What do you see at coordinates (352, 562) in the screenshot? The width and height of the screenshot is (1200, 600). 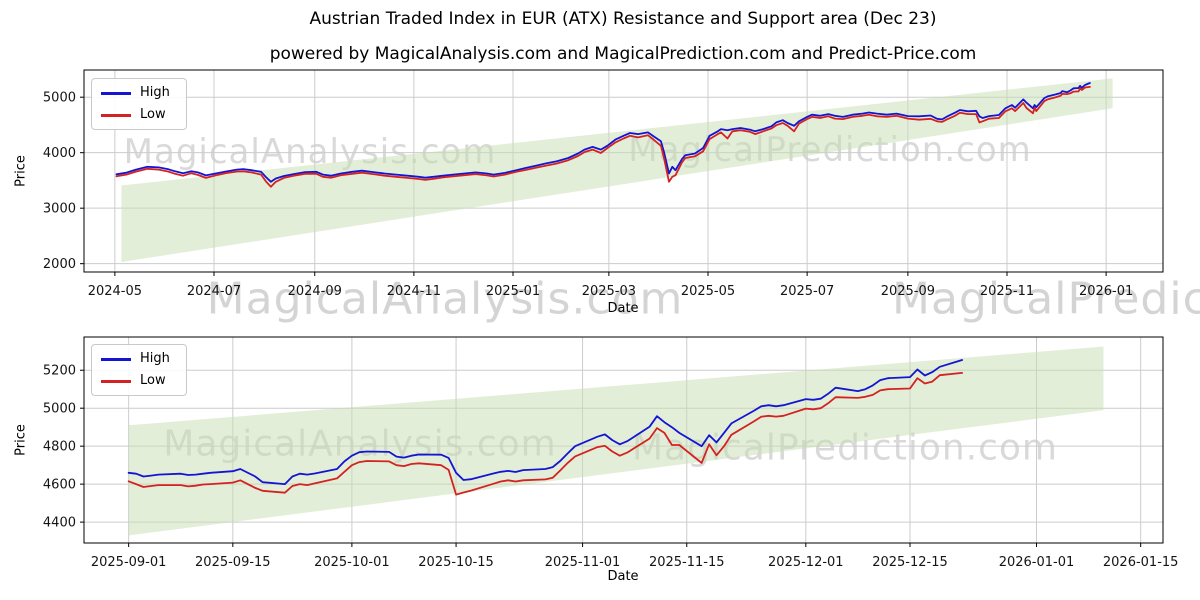 I see `x-tick-label: 2025-10-01` at bounding box center [352, 562].